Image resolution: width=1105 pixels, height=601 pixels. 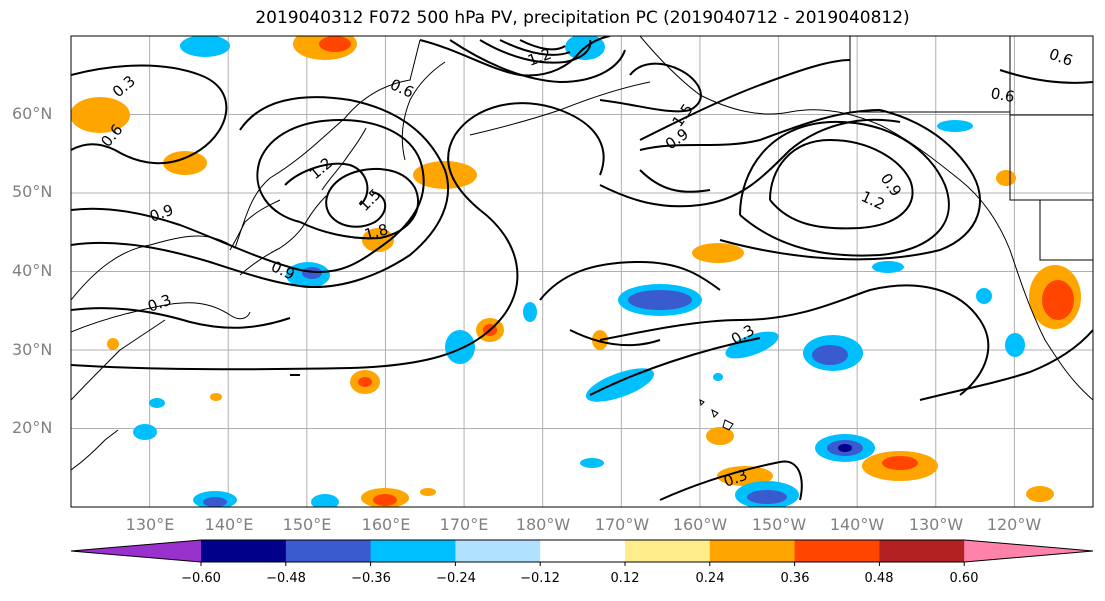 I want to click on lon-tick: 170°E, so click(x=464, y=524).